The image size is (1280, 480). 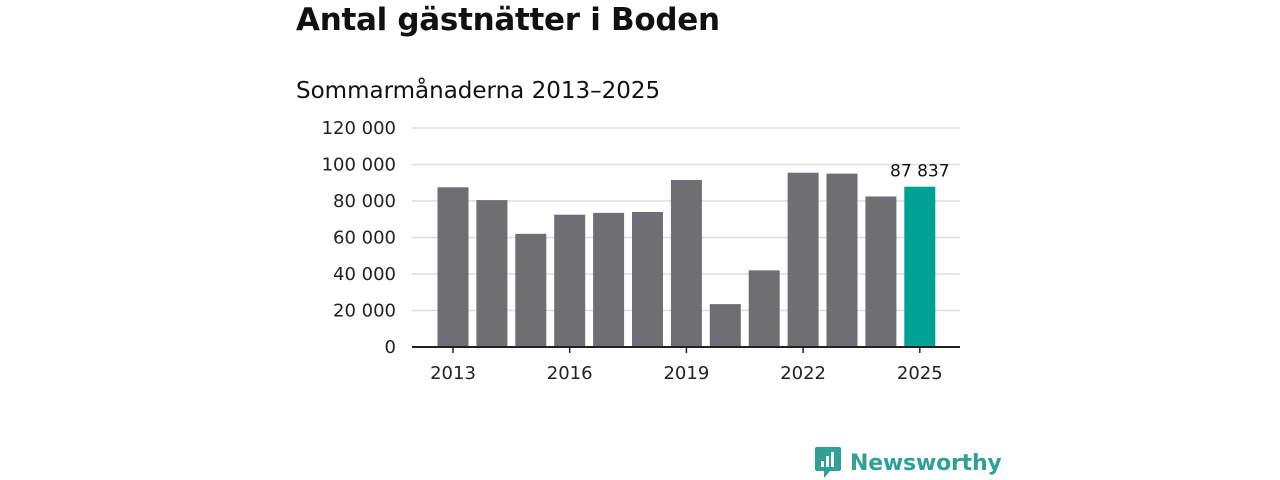 I want to click on bar-2018, so click(x=647, y=279).